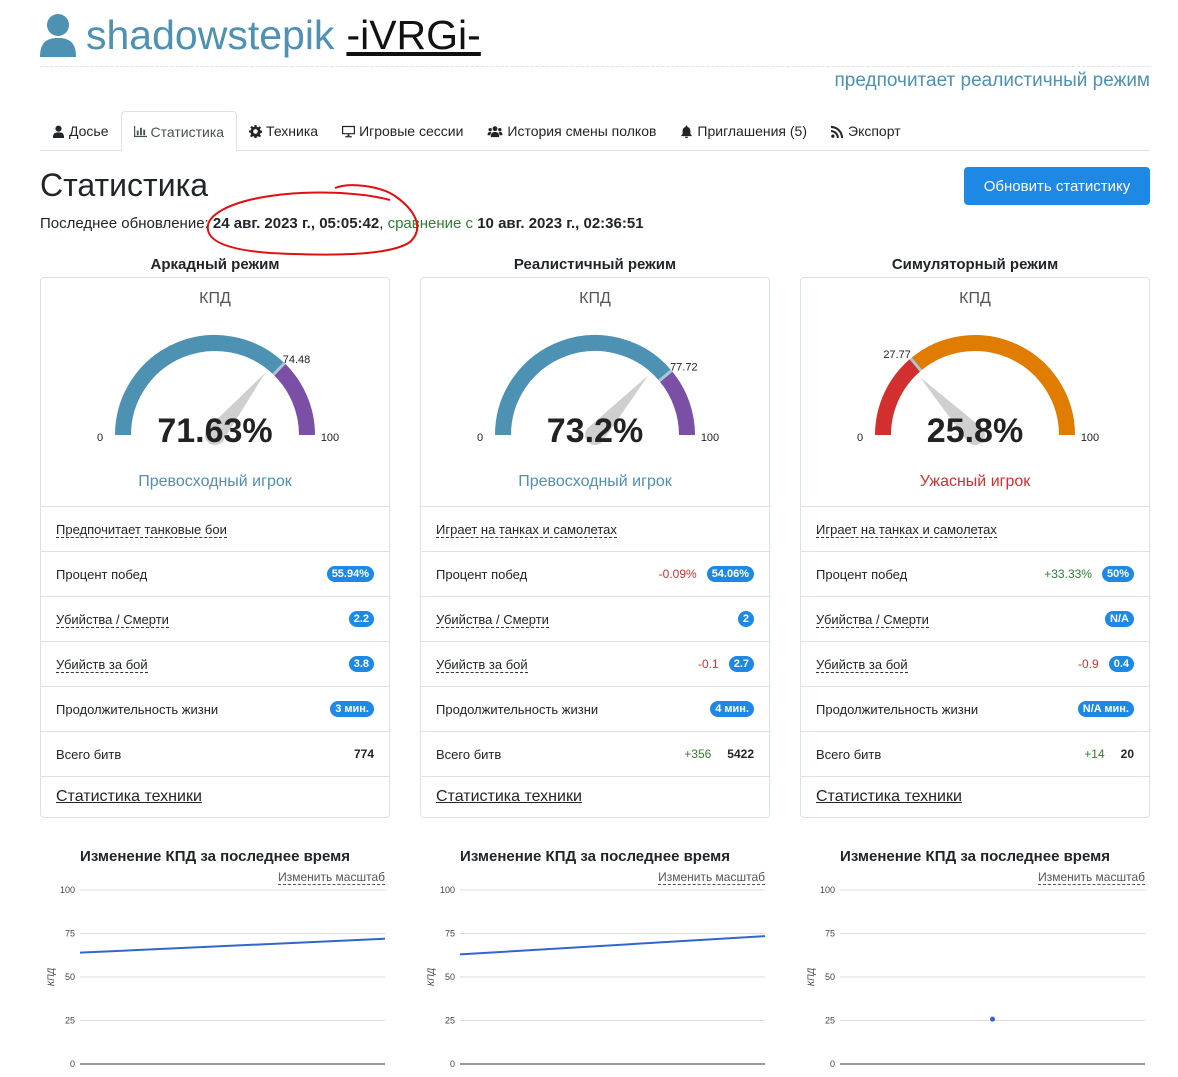 The width and height of the screenshot is (1178, 1077). What do you see at coordinates (1068, 574) in the screenshot?
I see `stat-delta: +33.33%` at bounding box center [1068, 574].